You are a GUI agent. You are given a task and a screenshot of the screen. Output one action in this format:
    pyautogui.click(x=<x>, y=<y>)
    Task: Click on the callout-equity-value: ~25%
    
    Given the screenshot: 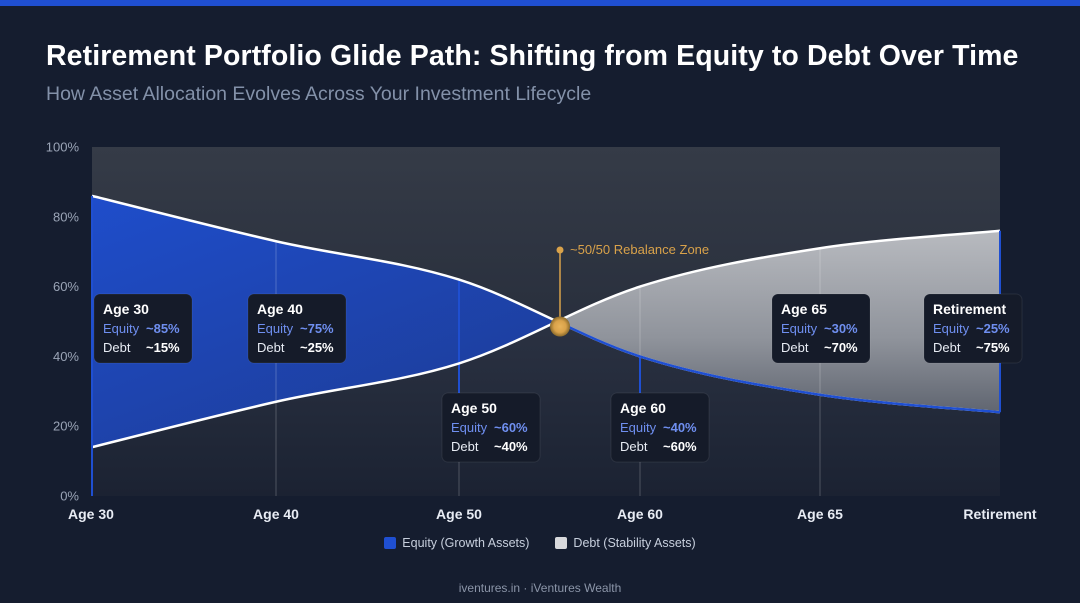 What is the action you would take?
    pyautogui.click(x=993, y=328)
    